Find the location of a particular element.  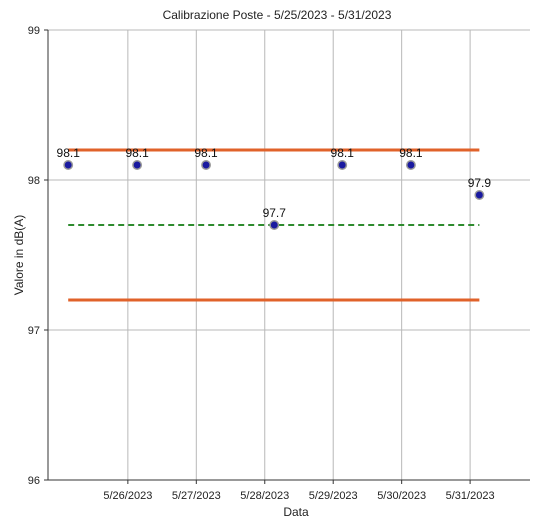

data-labels-layer: 98.1 98.1 98.1 97.7 98.1 98.1 97.9 is located at coordinates (274, 183).